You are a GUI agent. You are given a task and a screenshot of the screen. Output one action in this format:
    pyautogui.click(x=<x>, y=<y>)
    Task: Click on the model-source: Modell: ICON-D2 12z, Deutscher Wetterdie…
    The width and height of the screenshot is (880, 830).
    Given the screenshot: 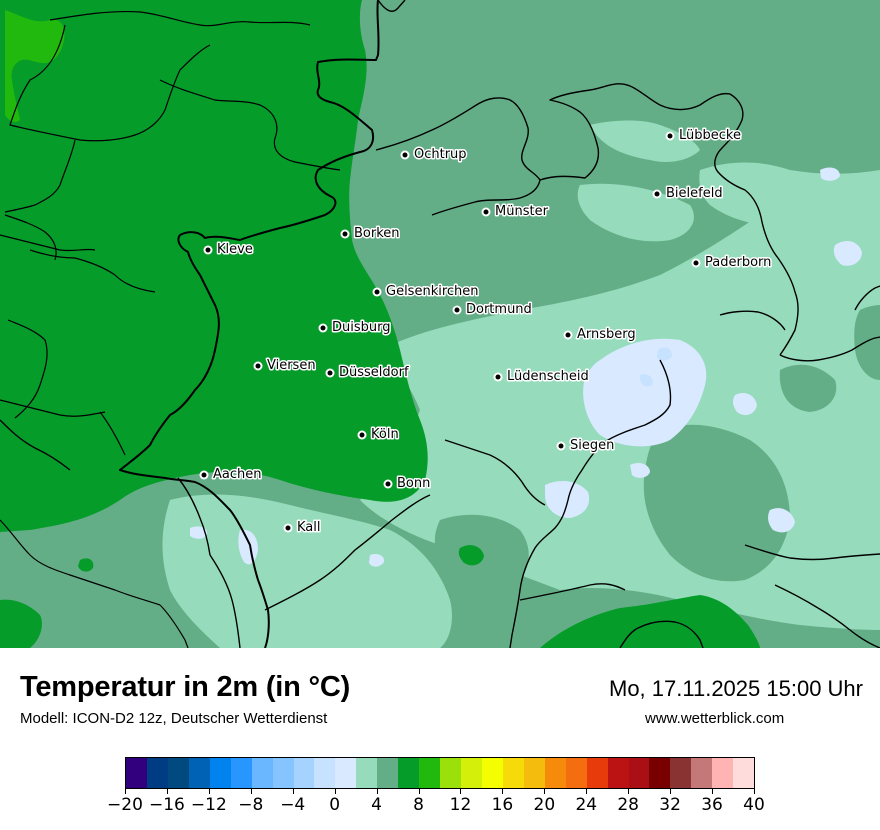 What is the action you would take?
    pyautogui.click(x=174, y=718)
    